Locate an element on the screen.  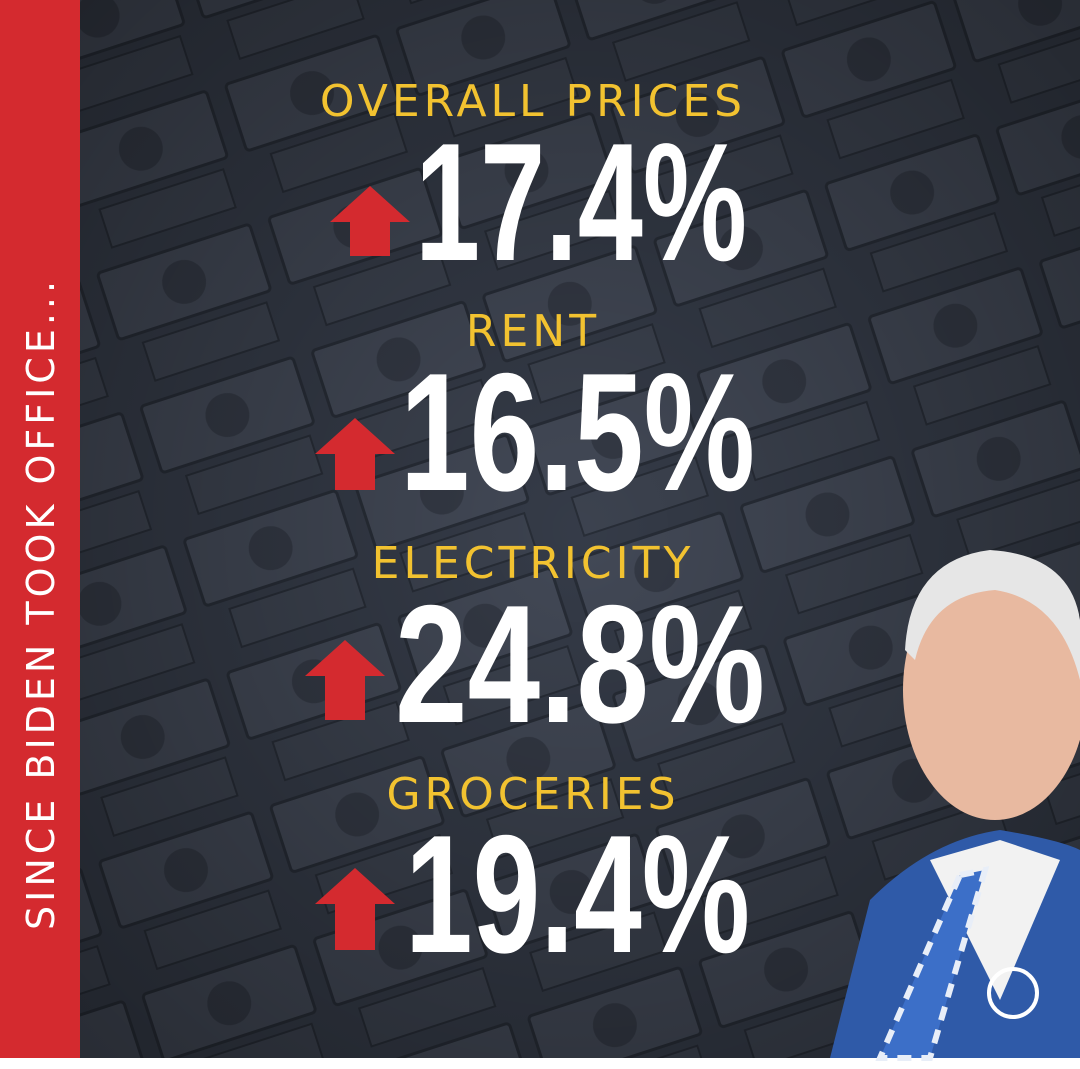
stat-2: ELECTRICITY 24.8% is located at coordinates (535, 648).